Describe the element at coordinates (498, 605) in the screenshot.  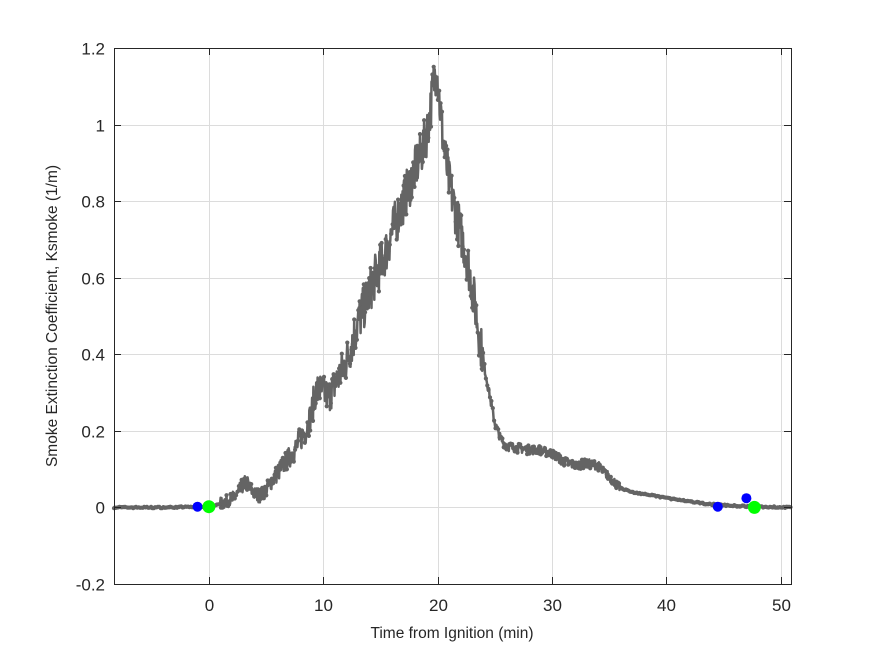
I see `x-tick-labels: 0 10 20 30 40 50` at that location.